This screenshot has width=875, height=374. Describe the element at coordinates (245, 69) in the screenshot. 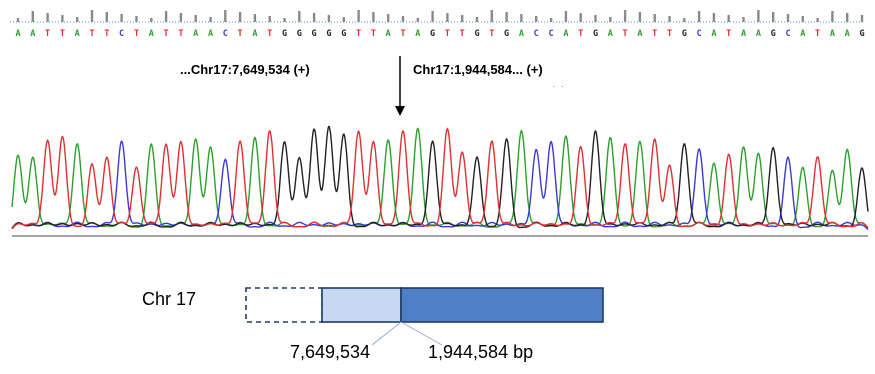

I see `junction-left-label: ...Chr17:7,649,534 (+)` at that location.